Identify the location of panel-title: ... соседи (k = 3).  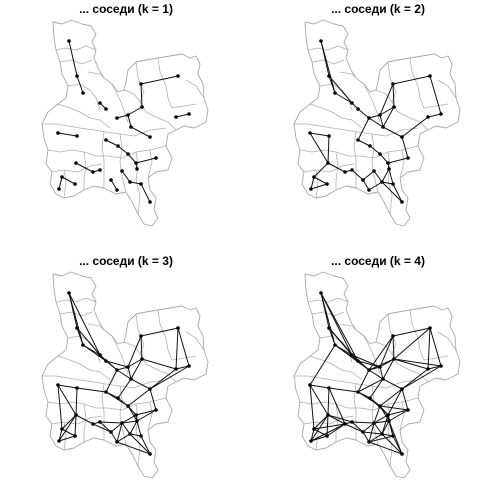
(126, 261).